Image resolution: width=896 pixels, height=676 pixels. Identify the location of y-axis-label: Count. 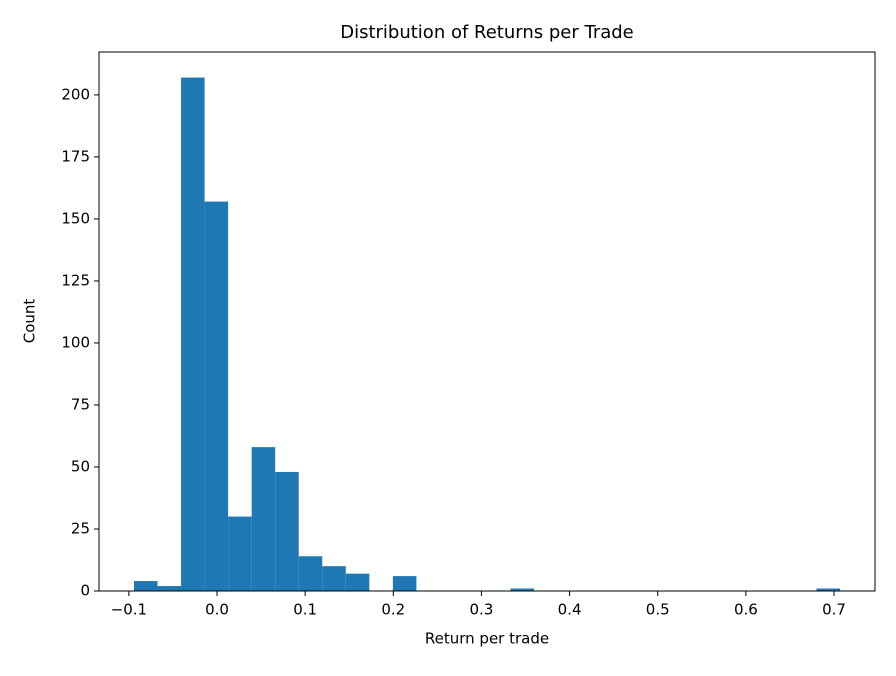
(30, 321).